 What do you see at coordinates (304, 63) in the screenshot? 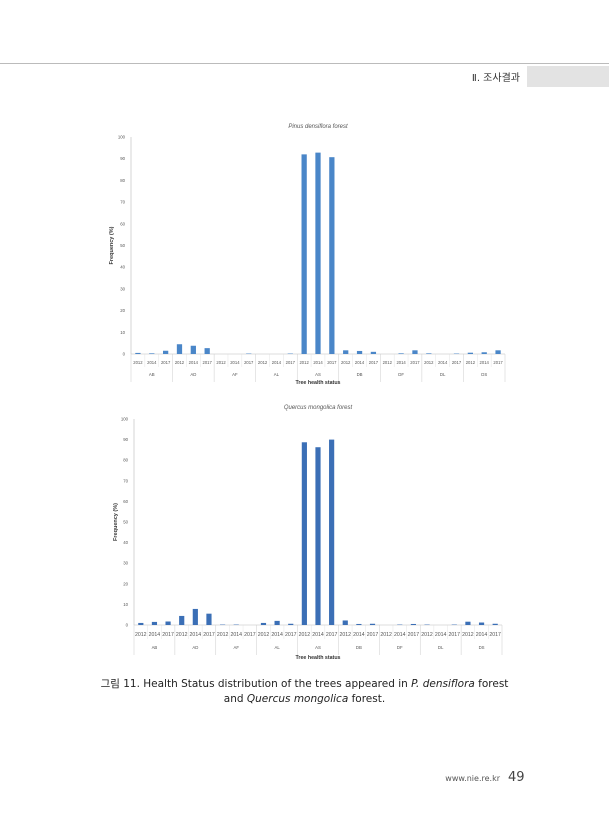
I see `header-rule` at bounding box center [304, 63].